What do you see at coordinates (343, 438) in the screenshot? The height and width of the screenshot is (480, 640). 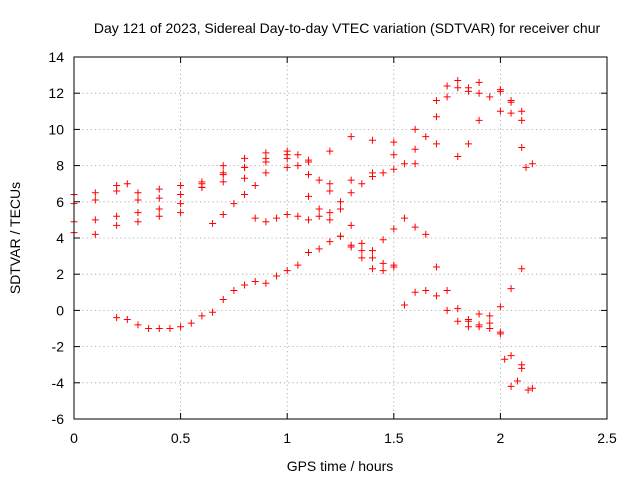 I see `x-tick-labels: 0 0.5 1 1.5 2 2.5` at bounding box center [343, 438].